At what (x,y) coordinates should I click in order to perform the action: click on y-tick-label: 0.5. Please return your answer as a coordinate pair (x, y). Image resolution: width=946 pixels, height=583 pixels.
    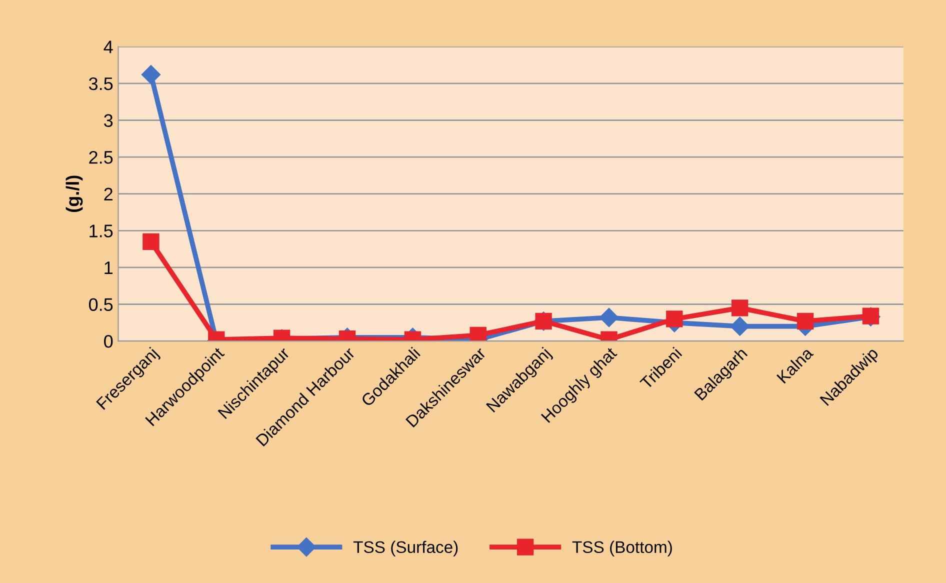
    Looking at the image, I should click on (100, 304).